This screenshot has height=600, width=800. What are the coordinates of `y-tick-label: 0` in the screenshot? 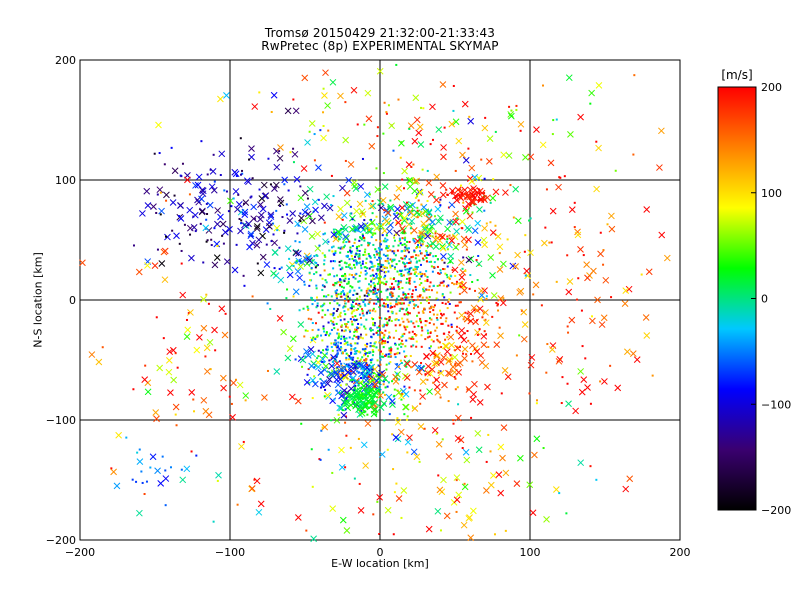 It's located at (72, 300).